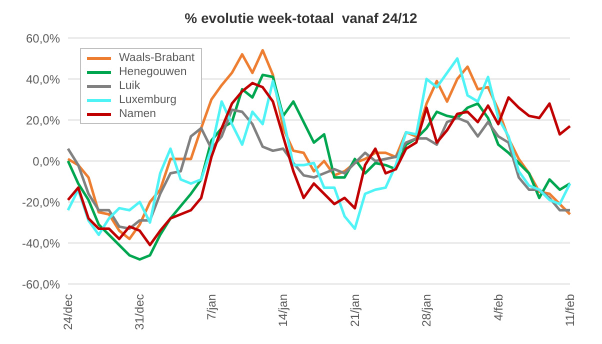  I want to click on x-tick-label: 11/feb, so click(570, 310).